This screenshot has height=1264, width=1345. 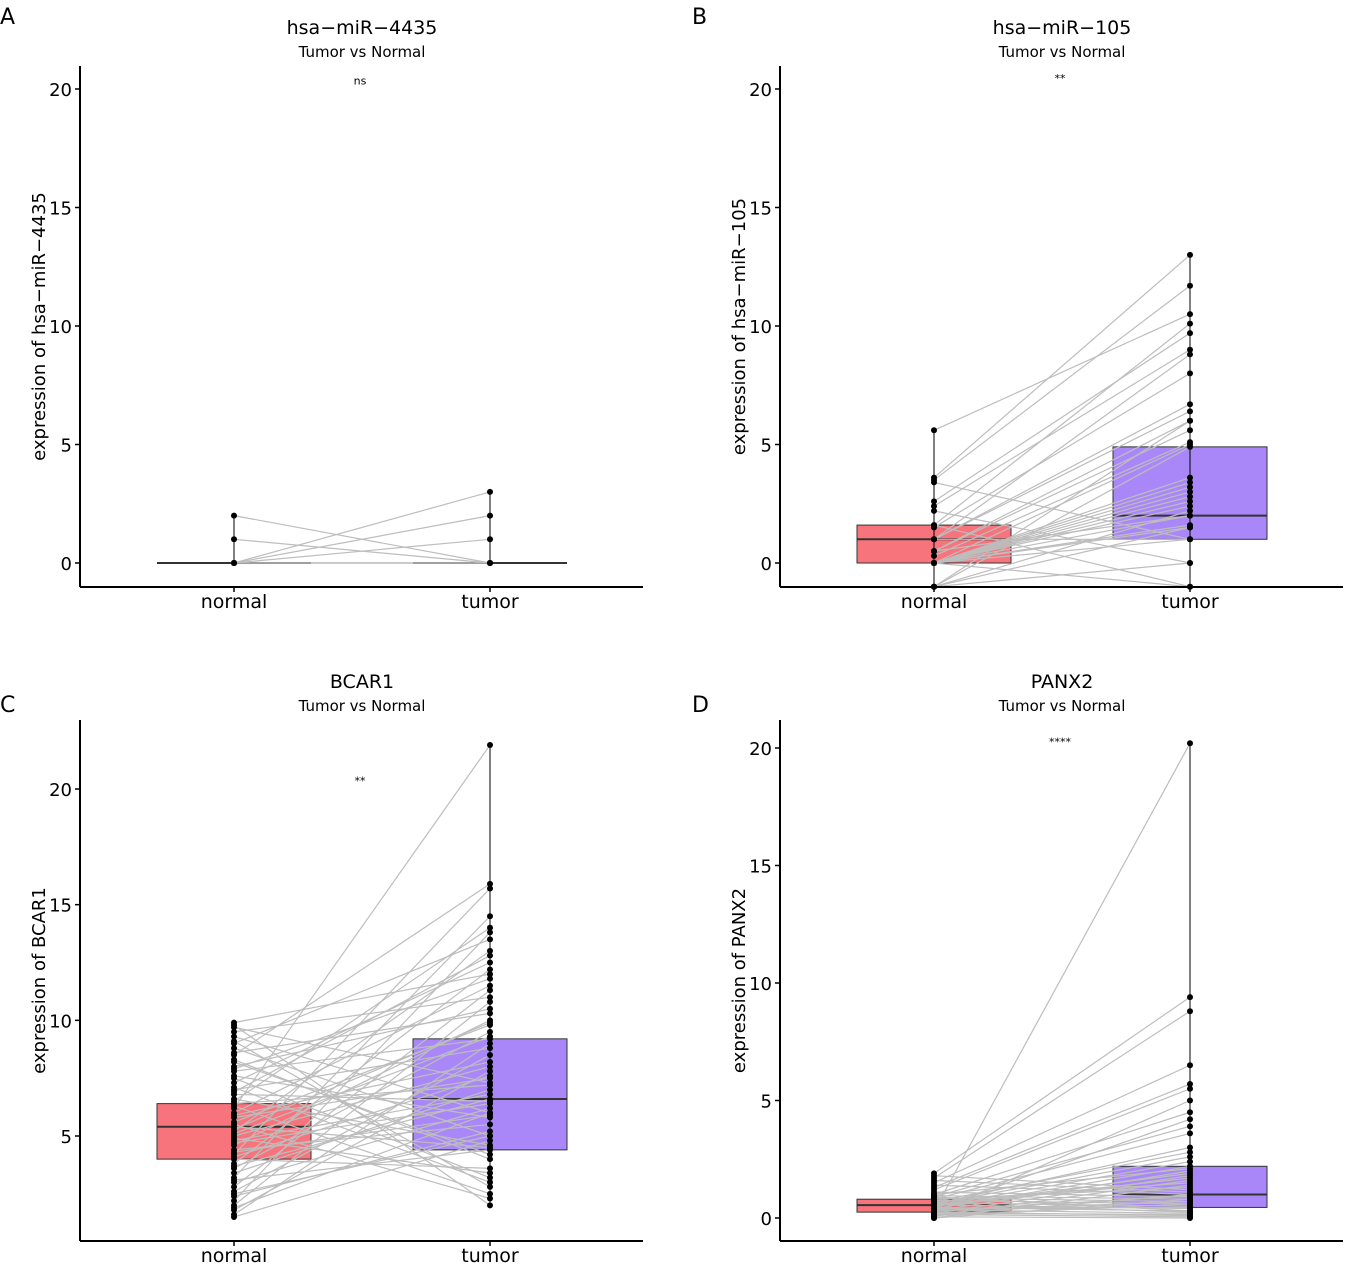 What do you see at coordinates (7, 17) in the screenshot?
I see `panel-letter-a: A` at bounding box center [7, 17].